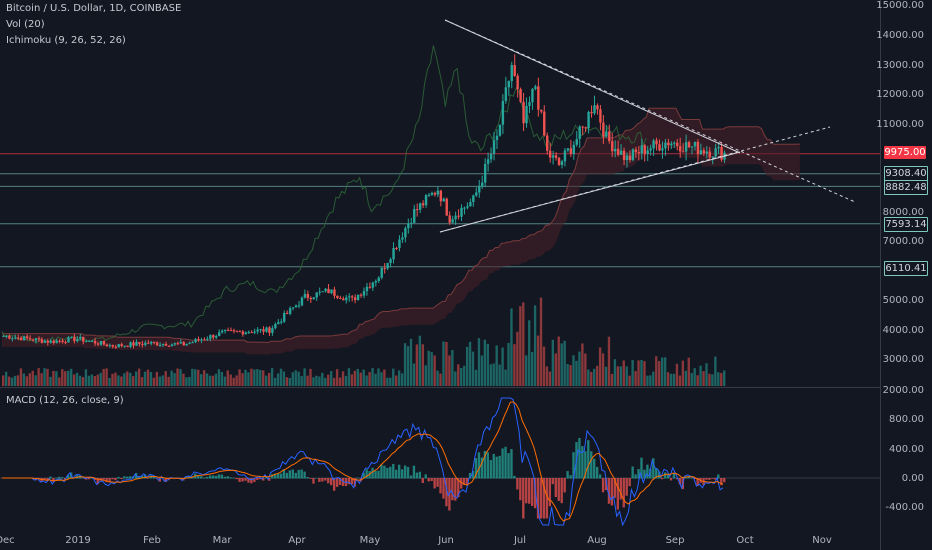  What do you see at coordinates (94, 8) in the screenshot?
I see `symbol-title: Bitcoin / U.S. Dollar, 1D, COINBASE` at bounding box center [94, 8].